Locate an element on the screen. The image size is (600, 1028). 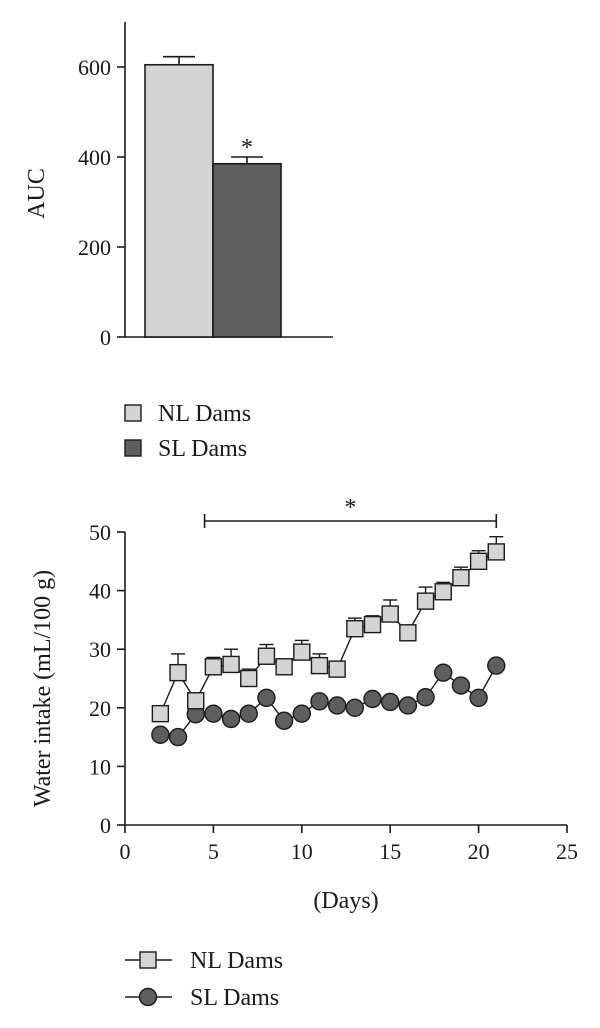
y-tick-label: 30 is located at coordinates (100, 649).